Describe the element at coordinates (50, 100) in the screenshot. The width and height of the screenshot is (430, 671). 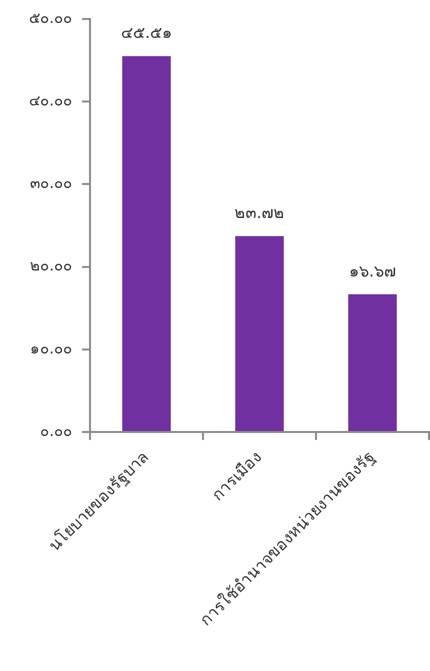
I see `y-tick-label: ๔๐.๐๐` at that location.